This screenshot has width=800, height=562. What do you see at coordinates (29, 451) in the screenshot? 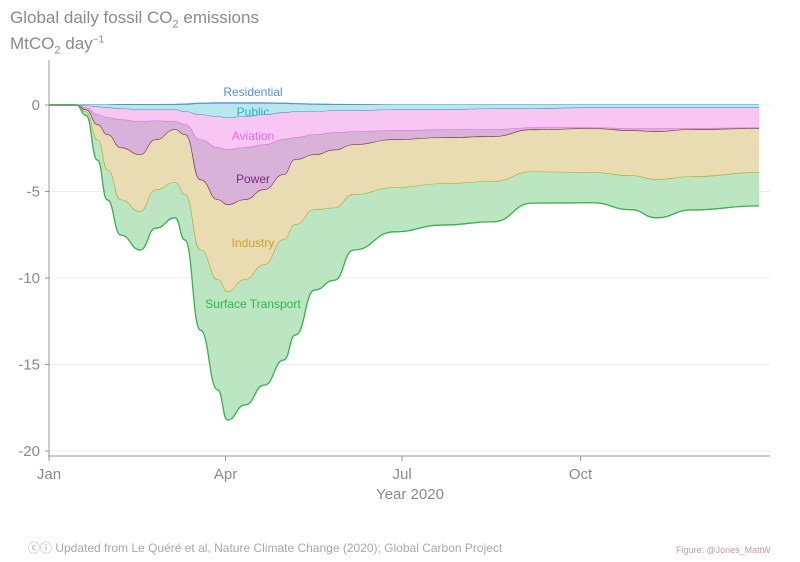
I see `y-tick-label: -20` at bounding box center [29, 451].